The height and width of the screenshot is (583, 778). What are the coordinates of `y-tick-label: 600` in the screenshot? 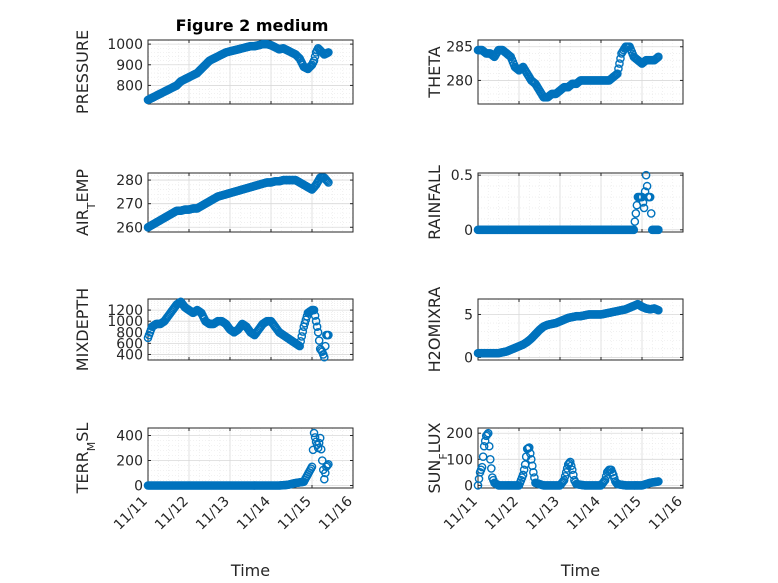 It's located at (129, 344).